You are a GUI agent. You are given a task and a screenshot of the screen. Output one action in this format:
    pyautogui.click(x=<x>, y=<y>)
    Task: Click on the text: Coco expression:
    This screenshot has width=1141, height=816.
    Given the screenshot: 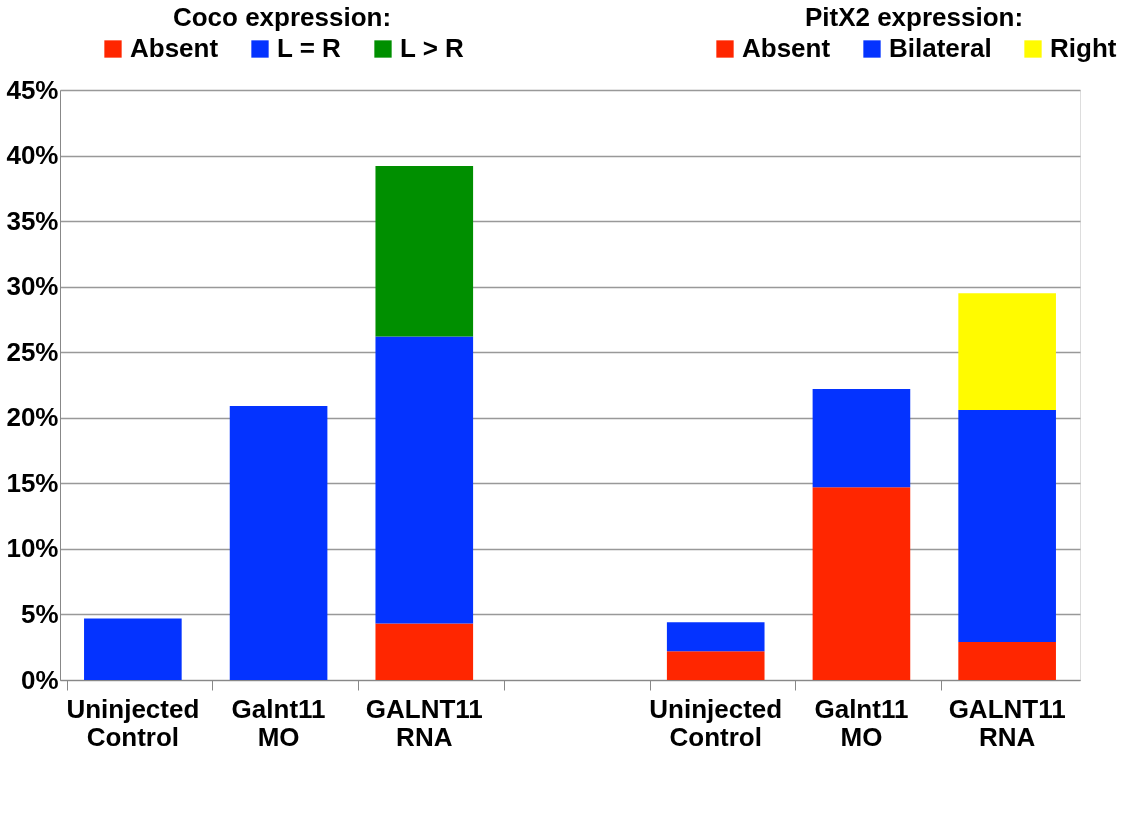 What is the action you would take?
    pyautogui.click(x=282, y=17)
    